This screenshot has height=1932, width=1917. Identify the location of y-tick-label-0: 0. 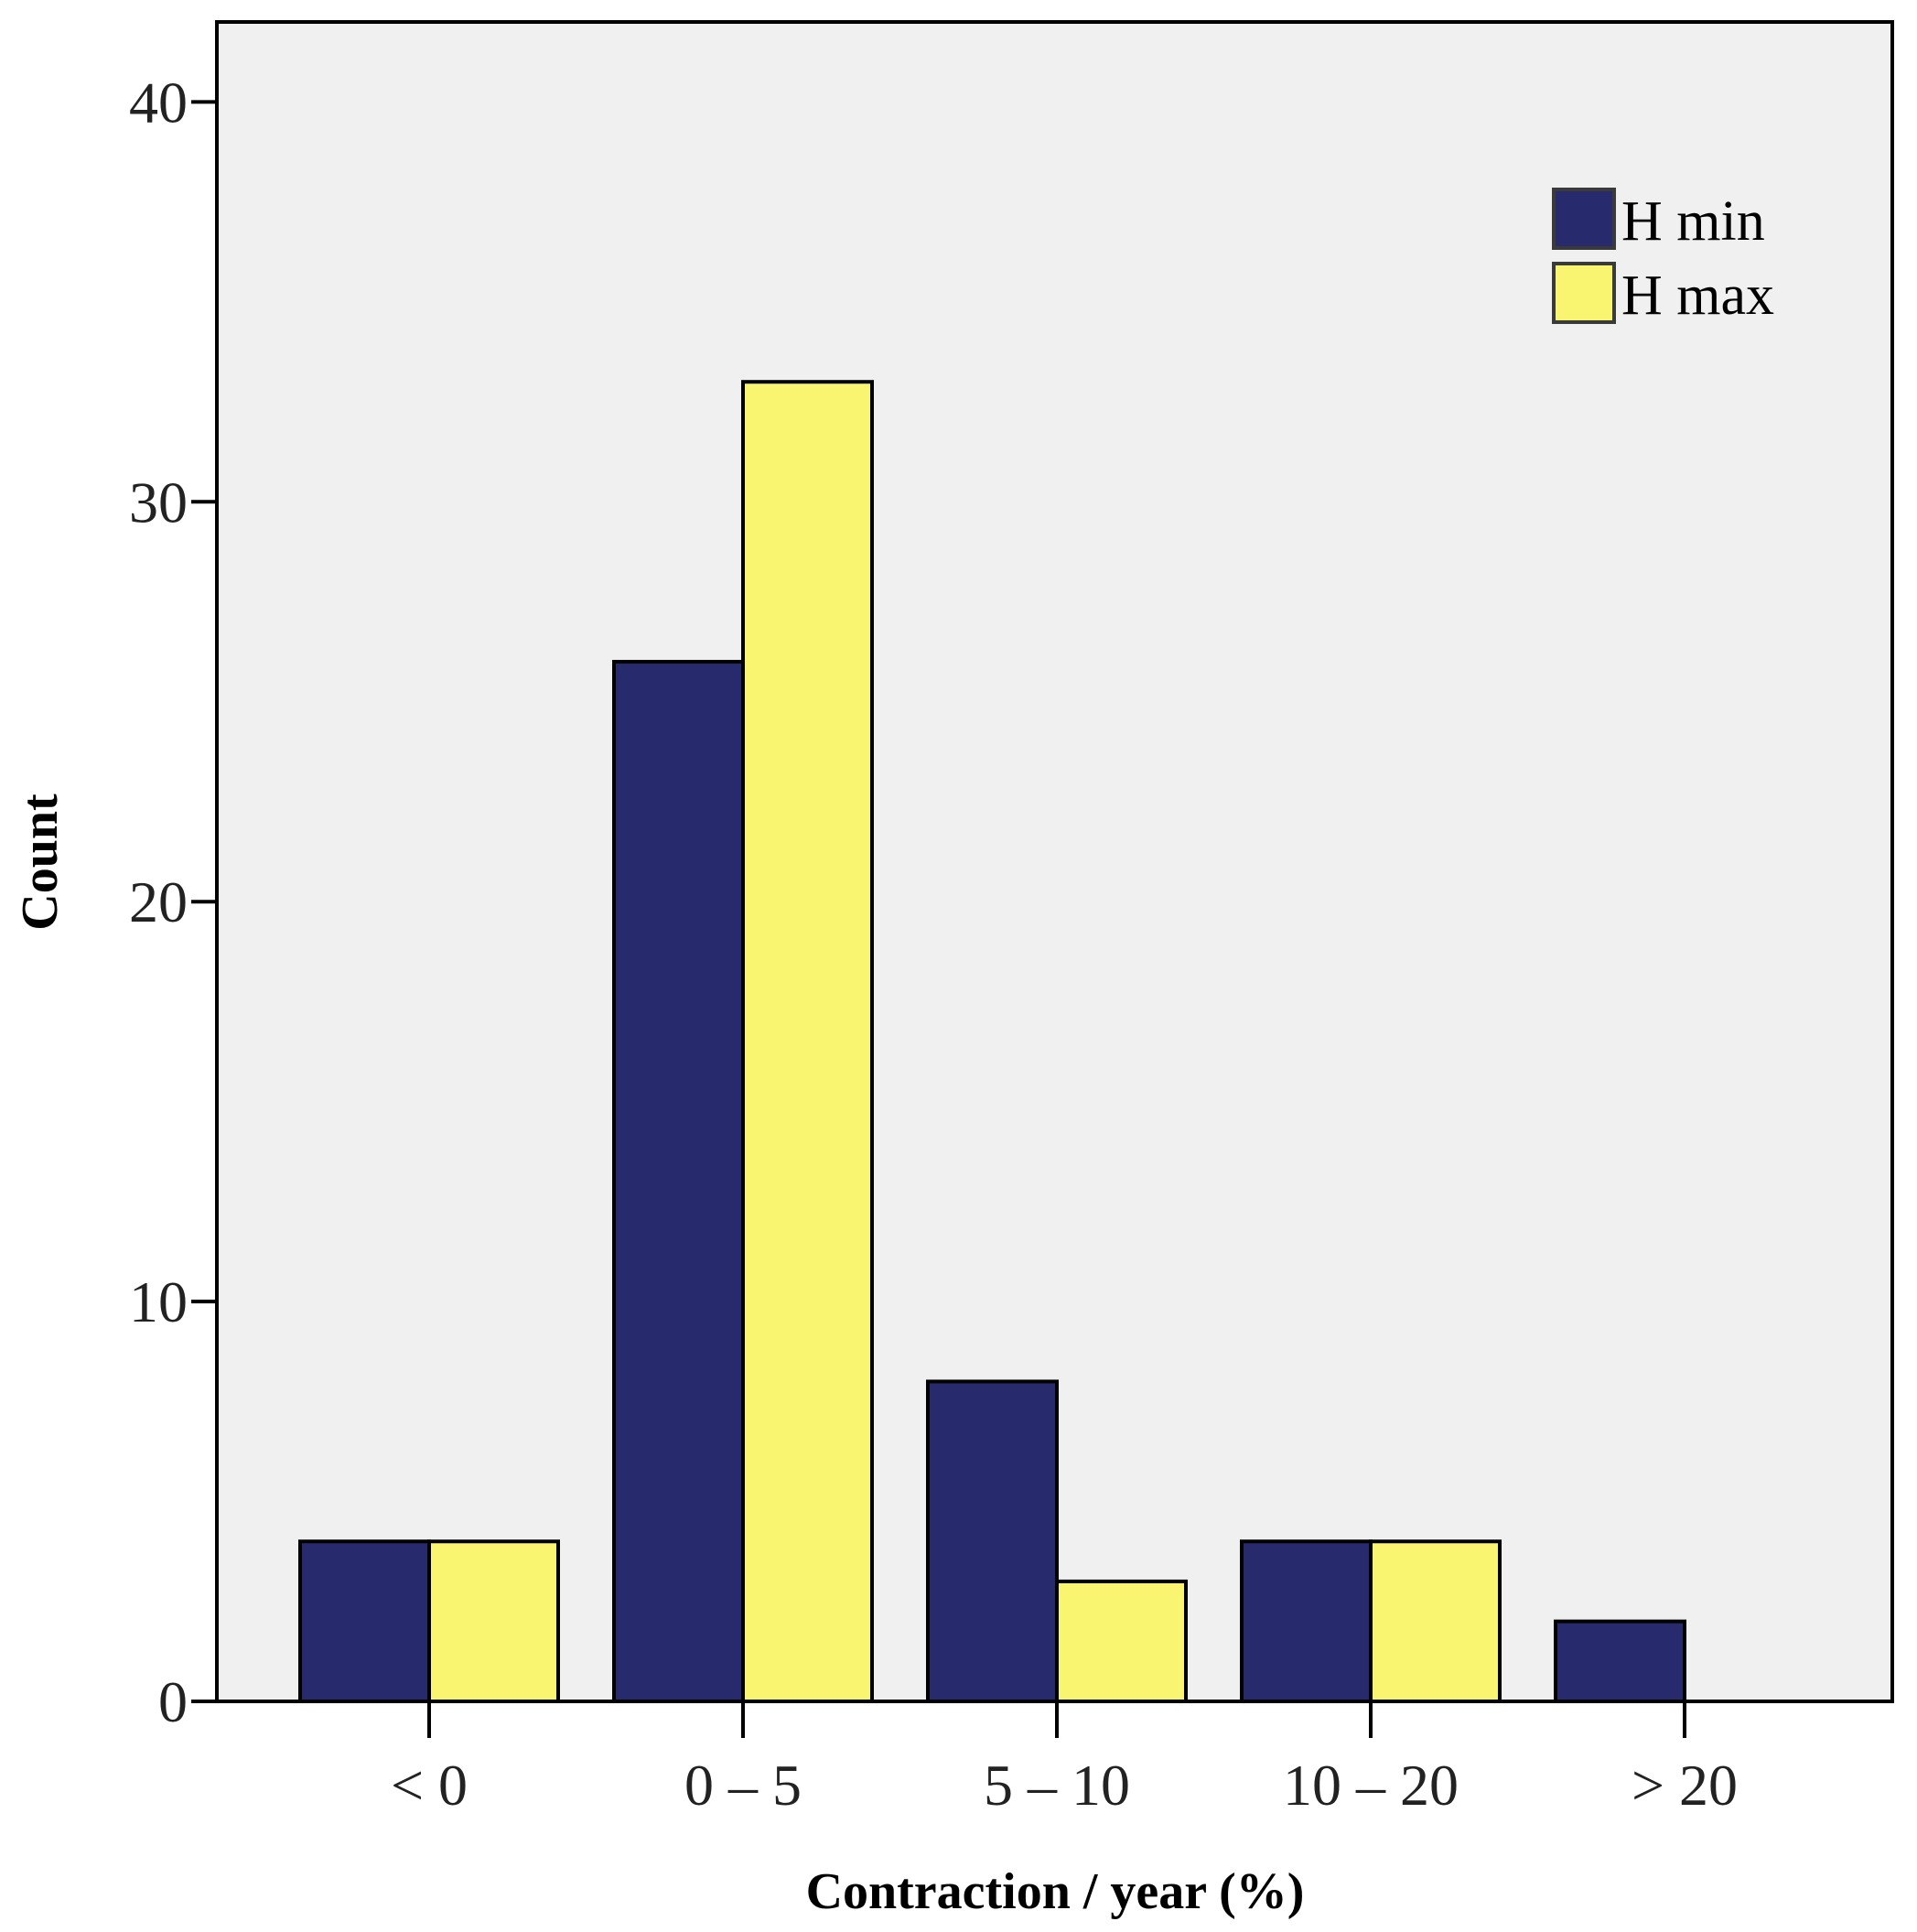
(173, 1701).